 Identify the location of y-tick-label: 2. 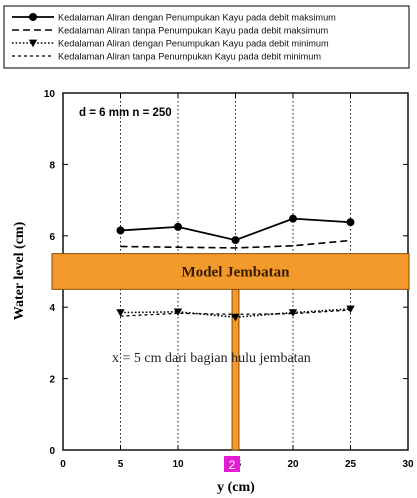
(52, 380).